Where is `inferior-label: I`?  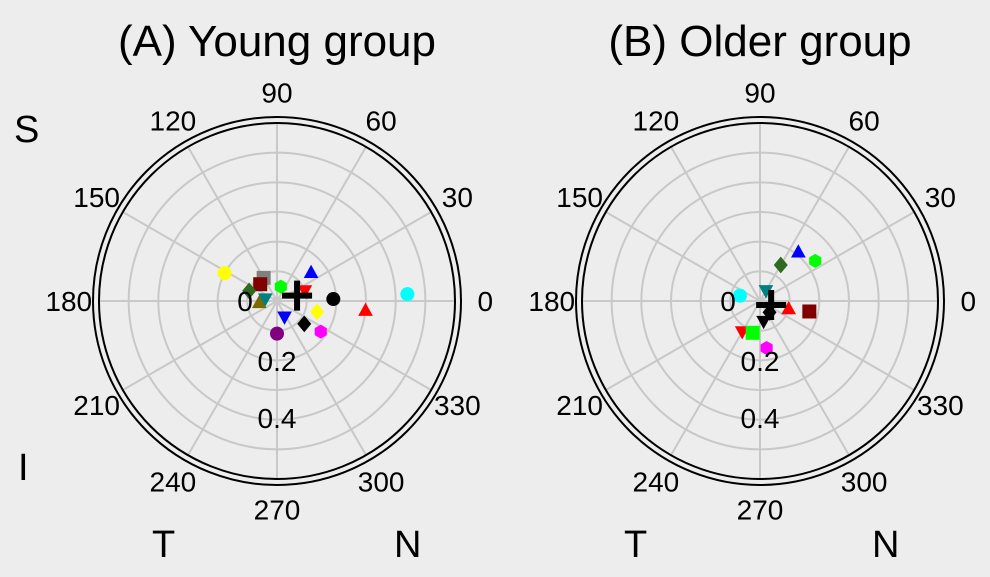
inferior-label: I is located at coordinates (23, 468).